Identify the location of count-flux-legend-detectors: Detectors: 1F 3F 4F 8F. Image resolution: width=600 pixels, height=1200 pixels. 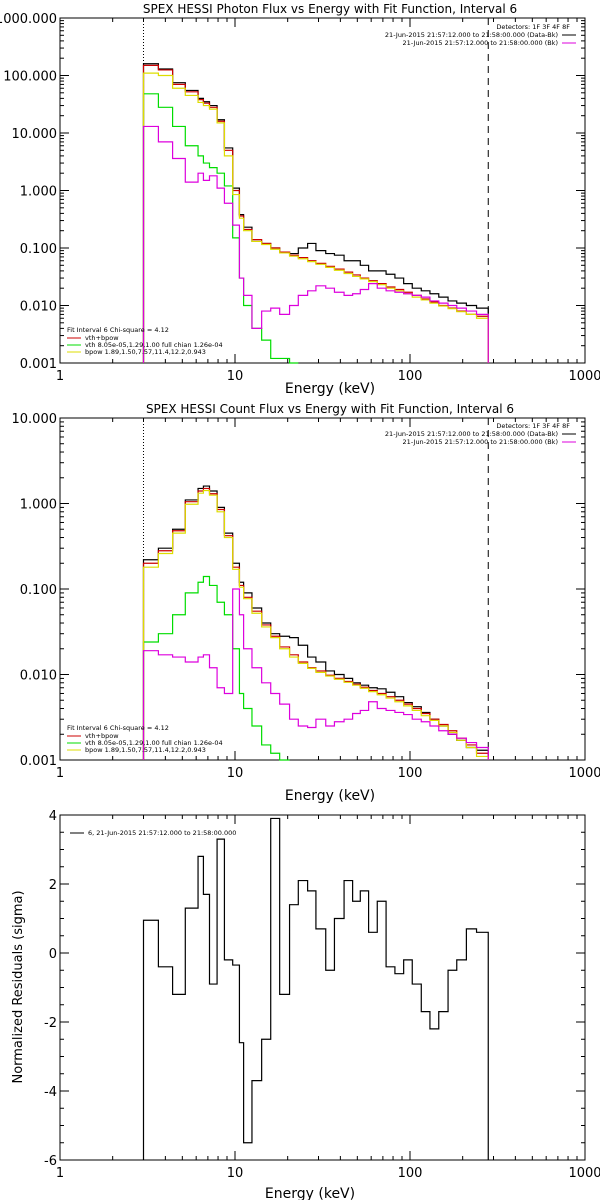
(533, 426).